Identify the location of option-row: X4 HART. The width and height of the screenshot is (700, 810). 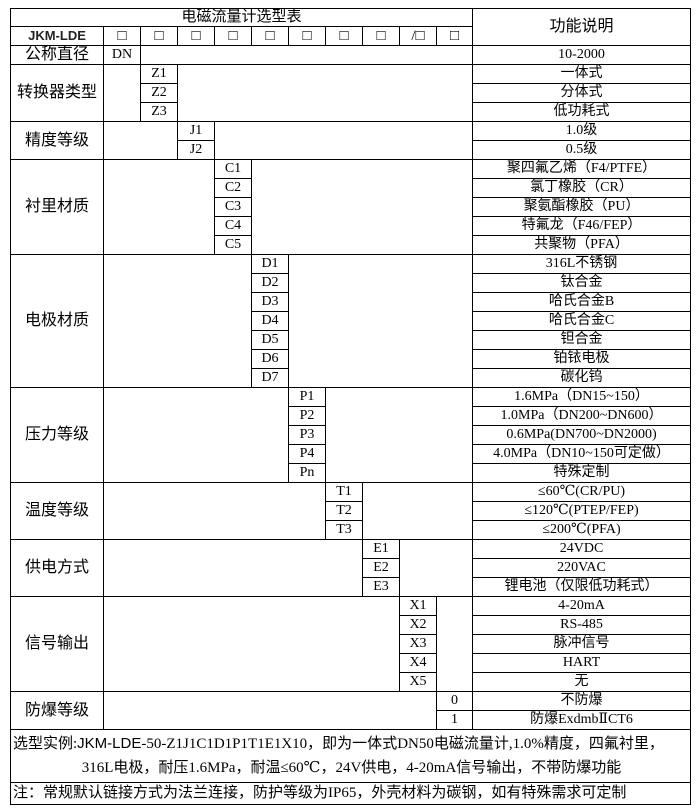
(351, 663).